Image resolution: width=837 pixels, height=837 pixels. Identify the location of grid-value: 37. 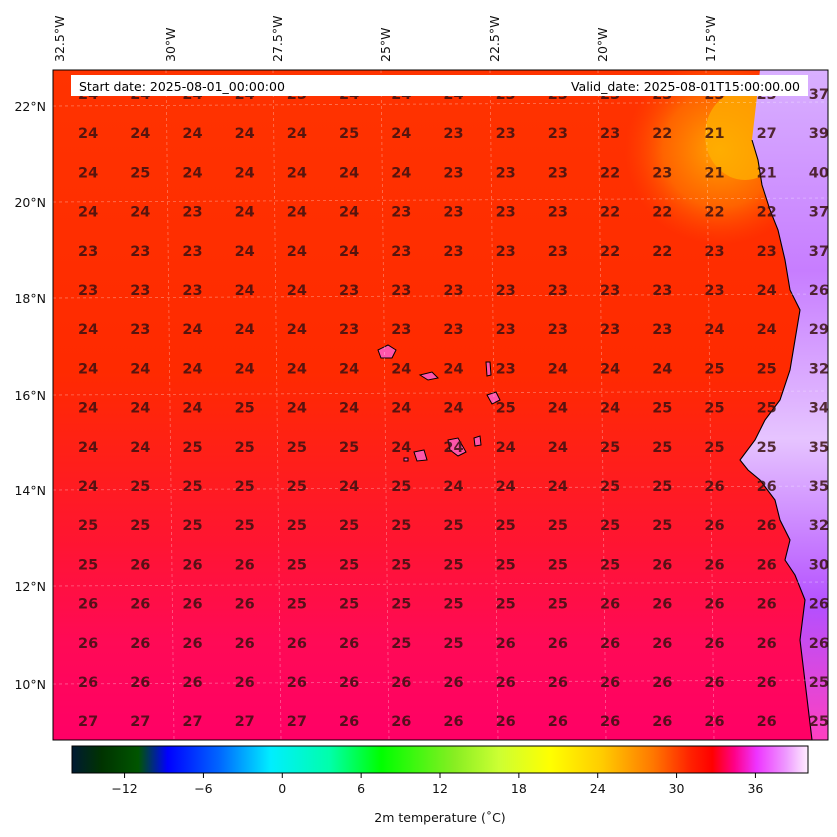
(819, 213).